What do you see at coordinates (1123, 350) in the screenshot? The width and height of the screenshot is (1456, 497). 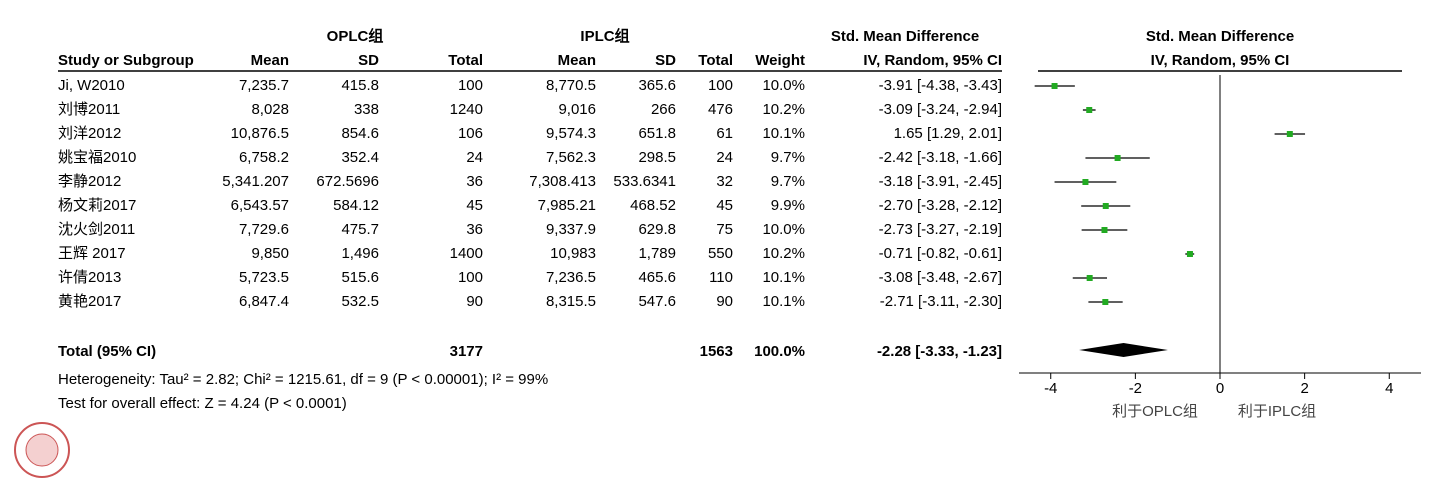 I see `pooled-diamond` at bounding box center [1123, 350].